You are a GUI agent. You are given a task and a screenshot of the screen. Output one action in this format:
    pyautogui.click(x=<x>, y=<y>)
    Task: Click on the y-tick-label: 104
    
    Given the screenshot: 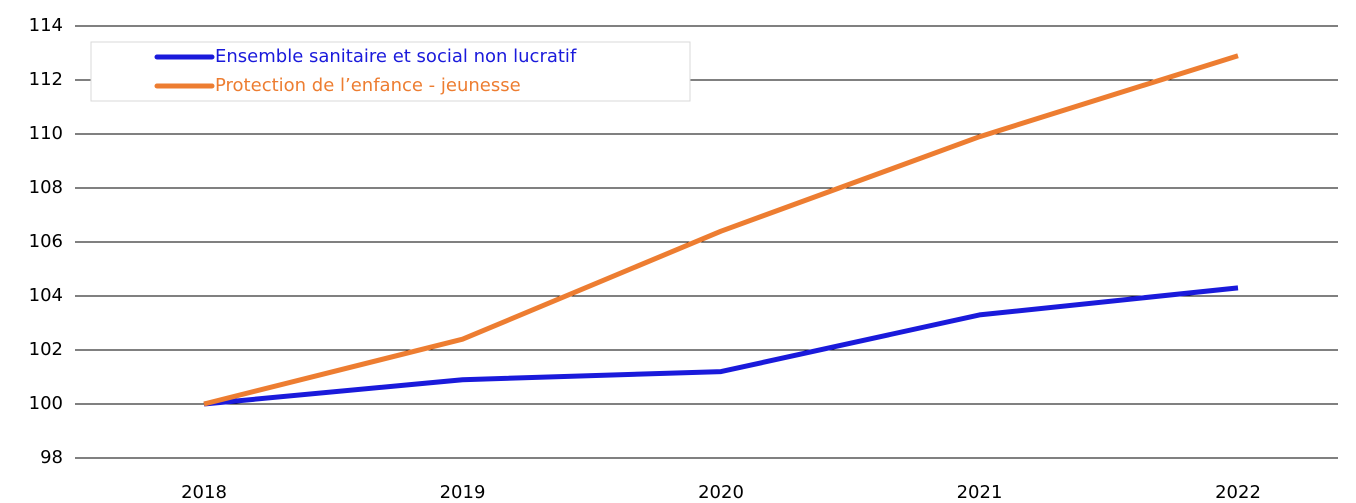 What is the action you would take?
    pyautogui.click(x=46, y=295)
    